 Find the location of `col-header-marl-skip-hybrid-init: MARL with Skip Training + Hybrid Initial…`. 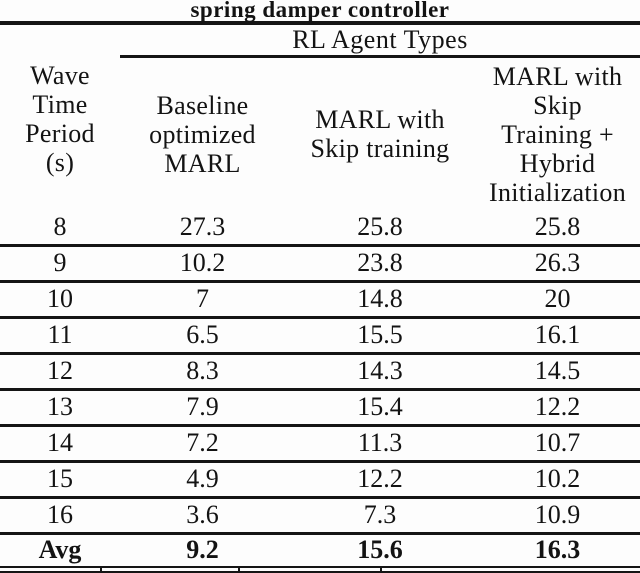

col-header-marl-skip-hybrid-init: MARL with Skip Training + Hybrid Initial… is located at coordinates (557, 134).